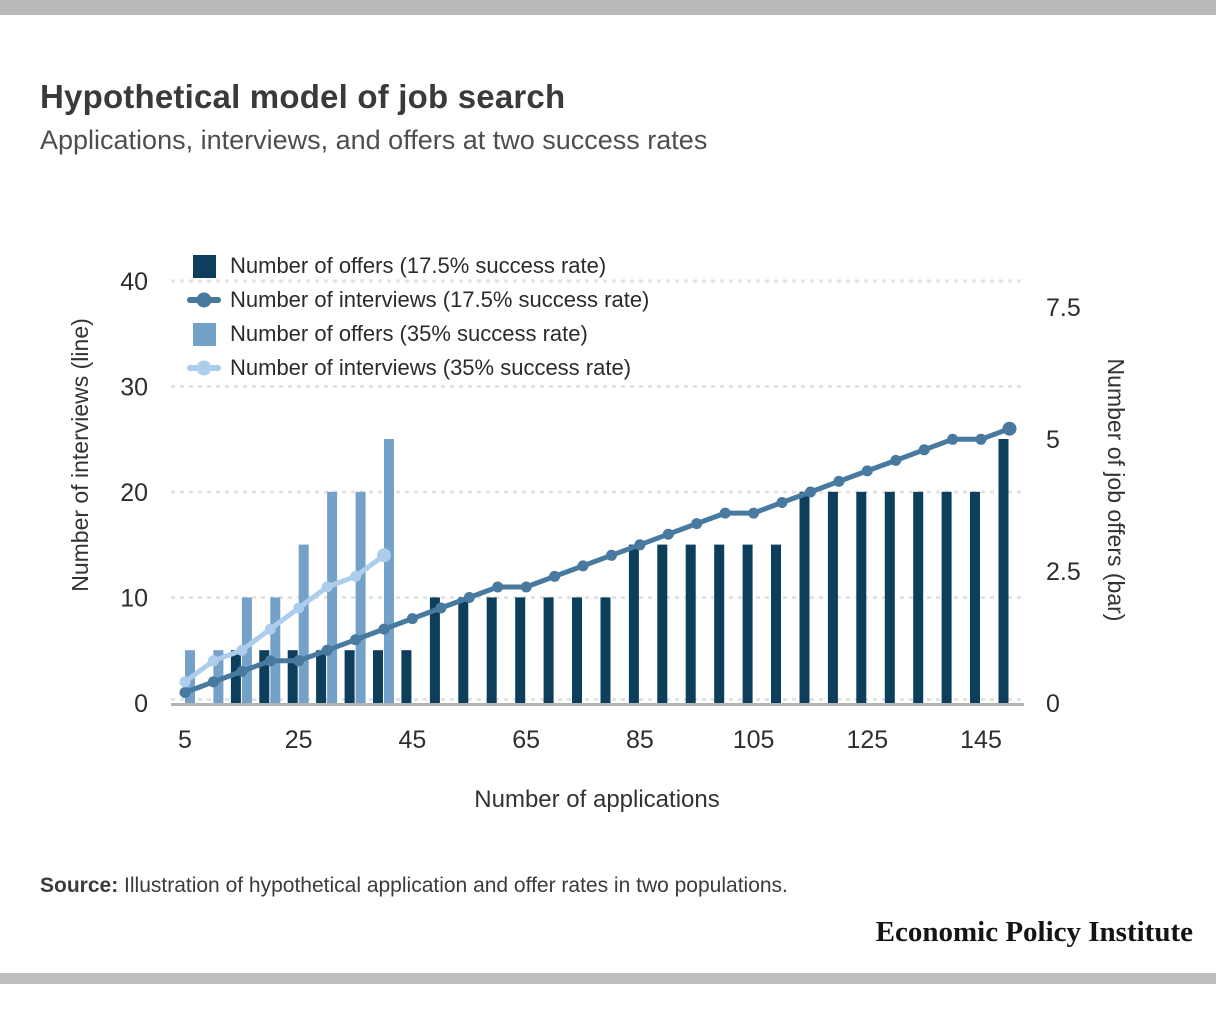 Image resolution: width=1216 pixels, height=1024 pixels. I want to click on legend-item-interviews-35: Number of interviews (35% success rate), so click(417, 368).